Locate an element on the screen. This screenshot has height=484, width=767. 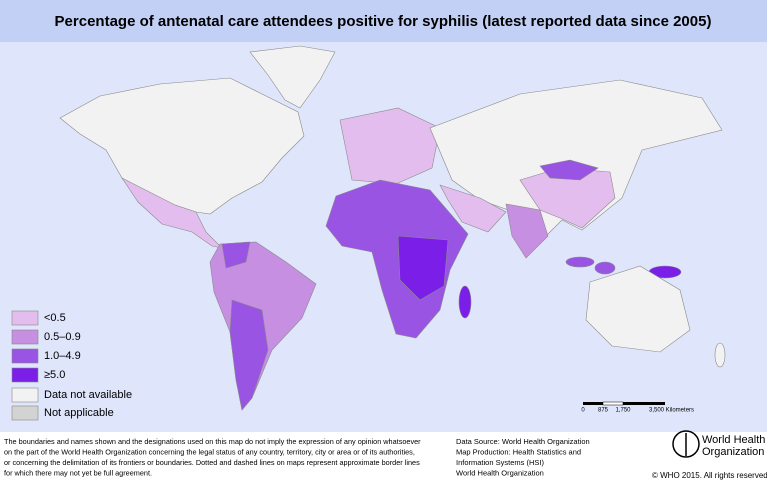
south-asia is located at coordinates (527, 231).